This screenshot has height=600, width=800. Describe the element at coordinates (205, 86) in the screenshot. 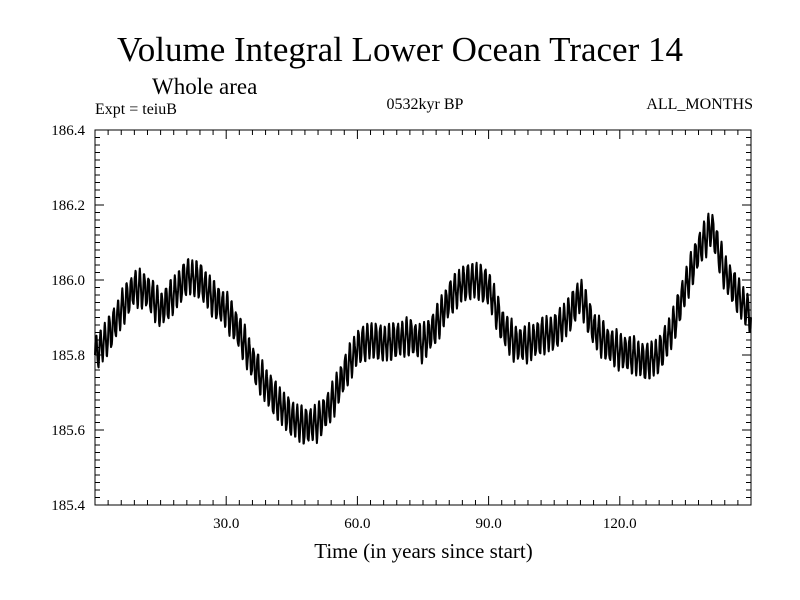

I see `chart-subtitle: Whole area` at that location.